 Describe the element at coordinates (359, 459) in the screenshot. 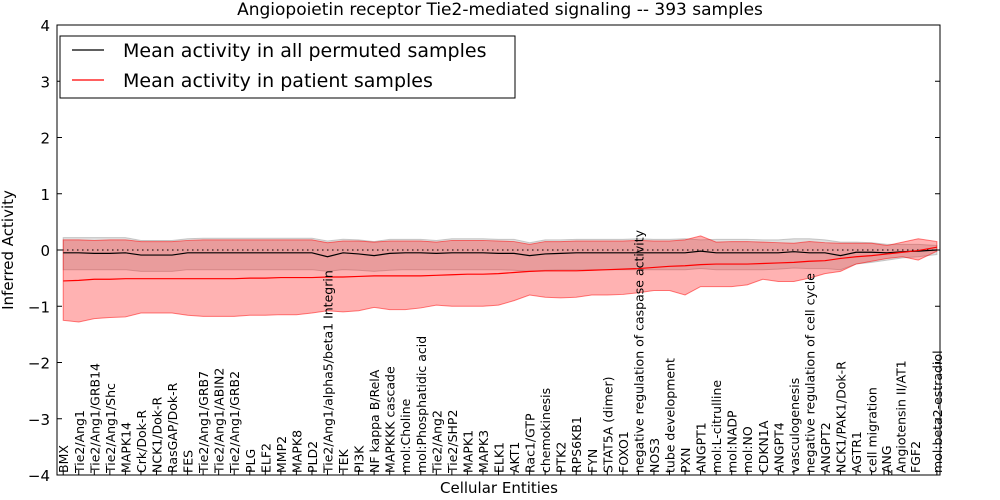

I see `x-tick-label: PI3K` at that location.